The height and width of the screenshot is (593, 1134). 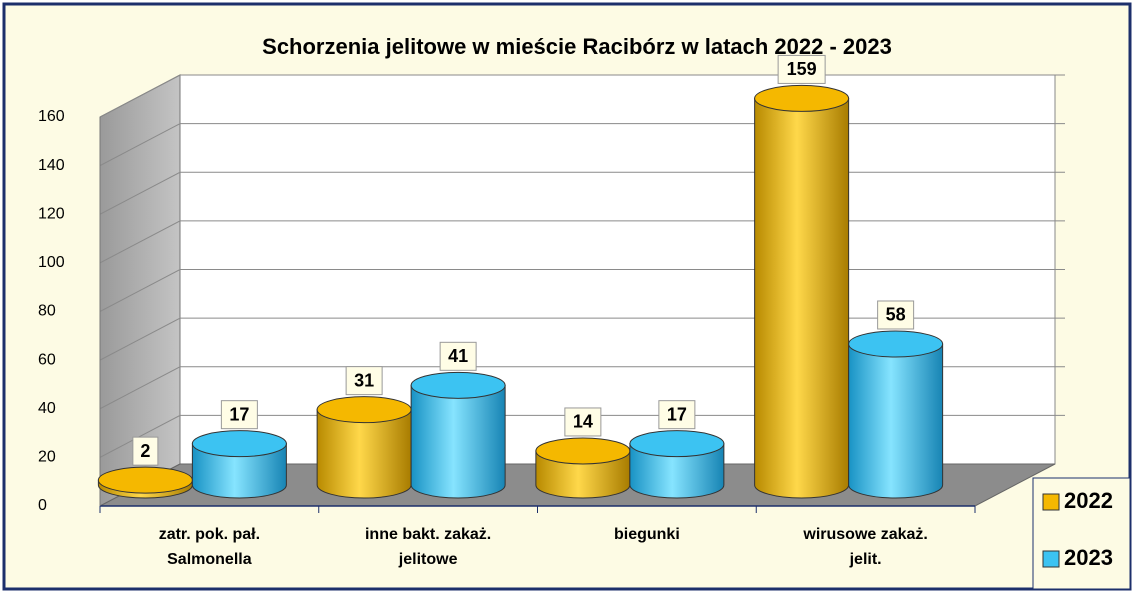 I want to click on value-label: 58, so click(x=896, y=315).